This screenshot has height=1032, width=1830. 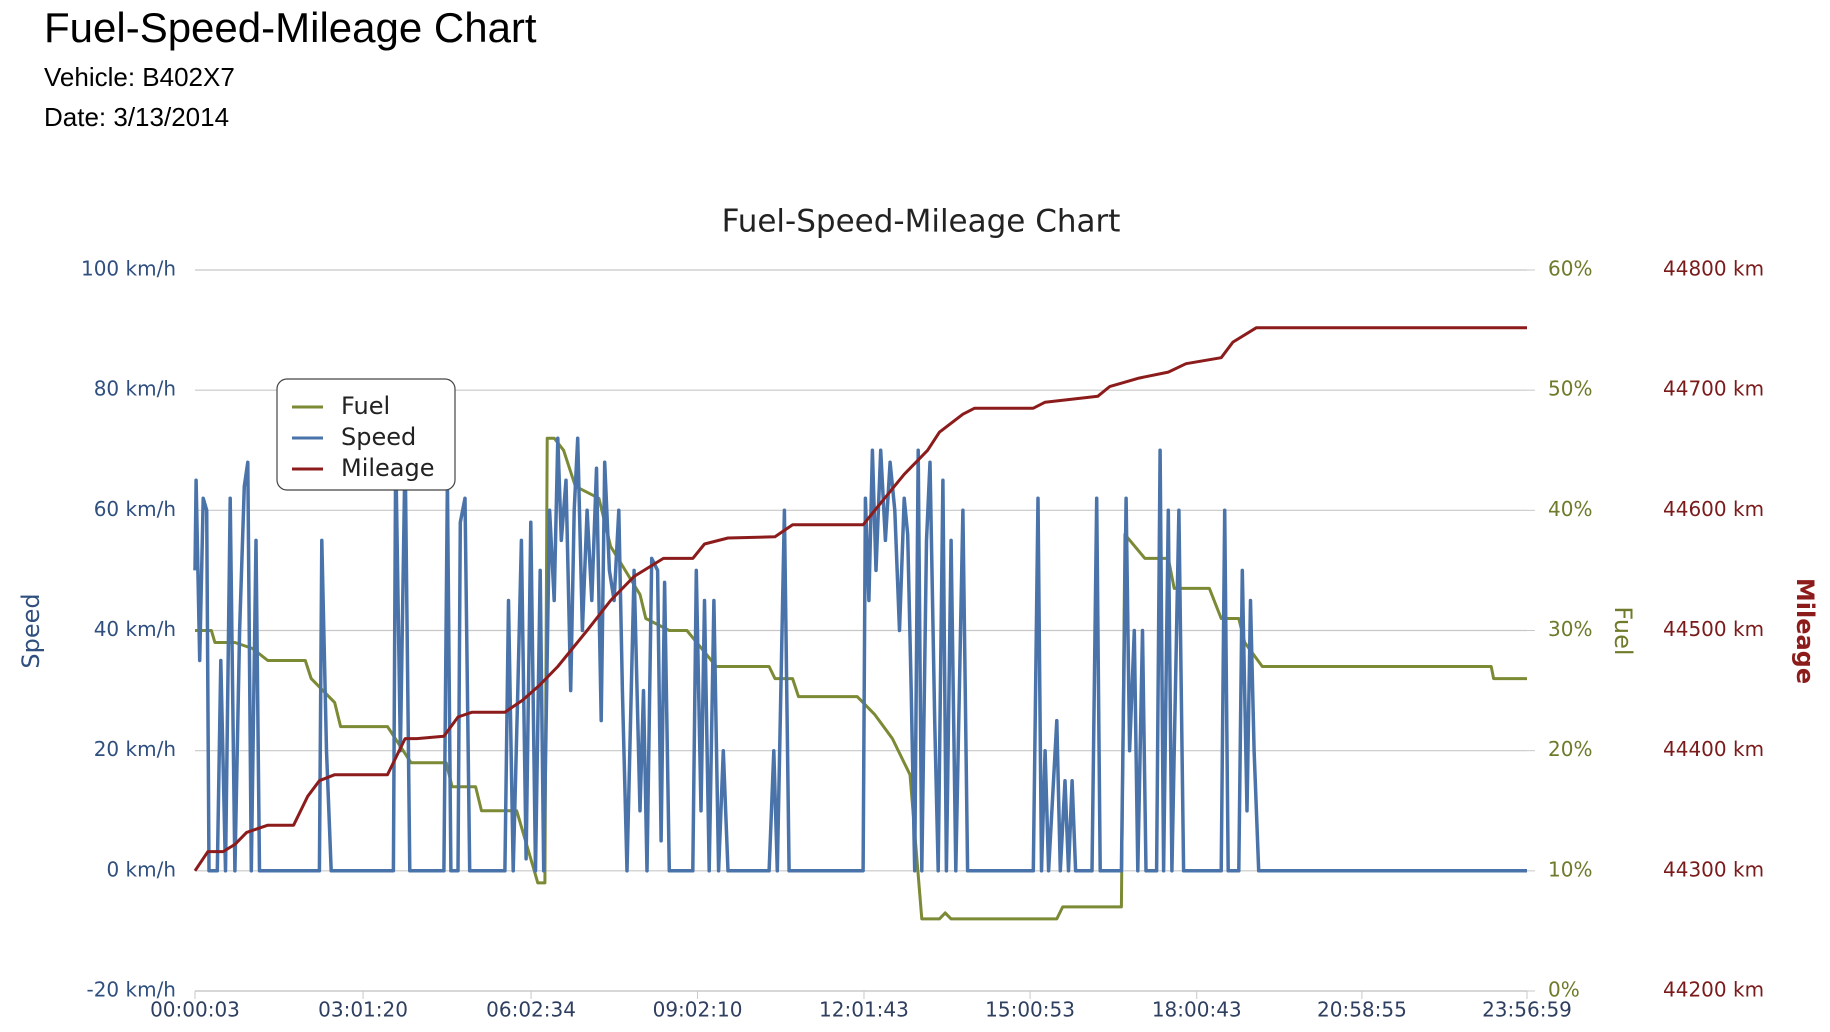 I want to click on y2-axis-title: Fuel, so click(x=1623, y=630).